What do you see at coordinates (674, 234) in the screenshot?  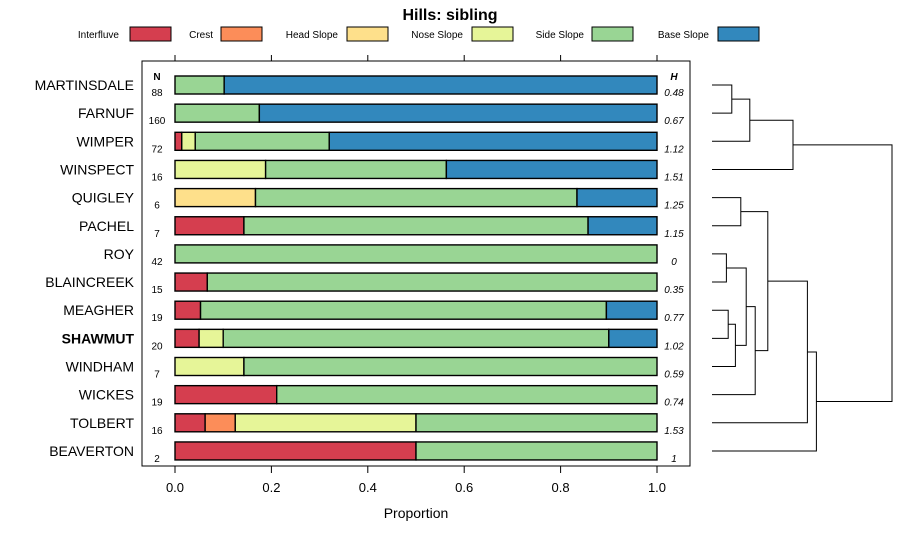 I see `h-value: 1.15` at bounding box center [674, 234].